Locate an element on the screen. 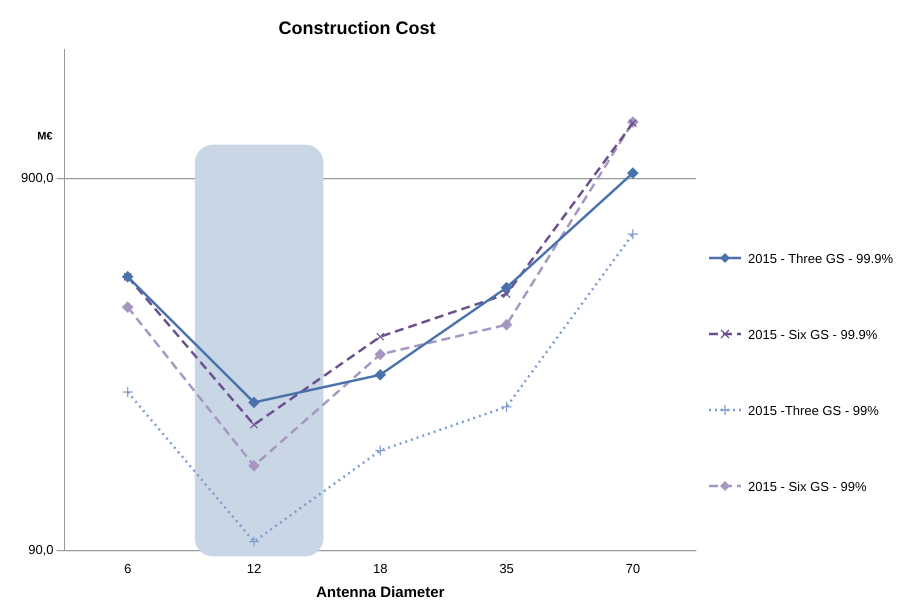 Image resolution: width=919 pixels, height=614 pixels. x-tick-label: 18 is located at coordinates (380, 568).